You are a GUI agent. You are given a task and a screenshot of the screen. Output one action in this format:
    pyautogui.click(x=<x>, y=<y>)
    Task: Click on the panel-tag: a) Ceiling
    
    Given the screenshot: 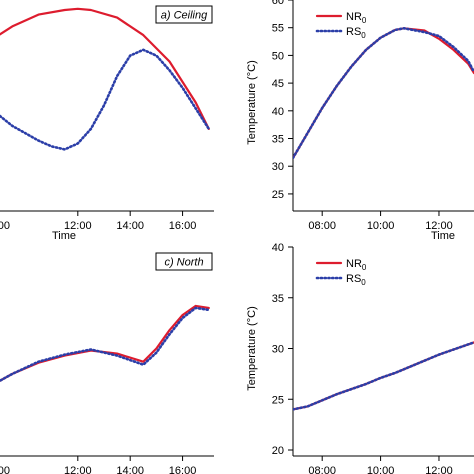 What is the action you would take?
    pyautogui.click(x=184, y=16)
    